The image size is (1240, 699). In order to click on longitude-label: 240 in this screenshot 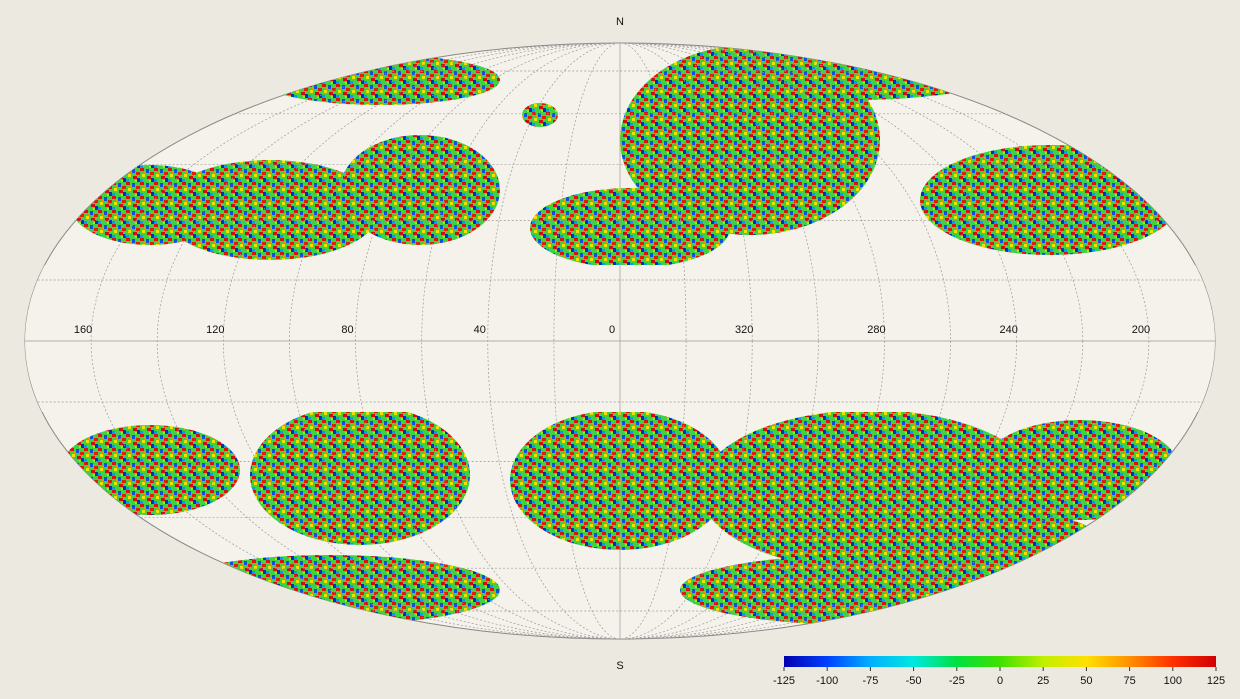, I will do `click(1008, 330)`.